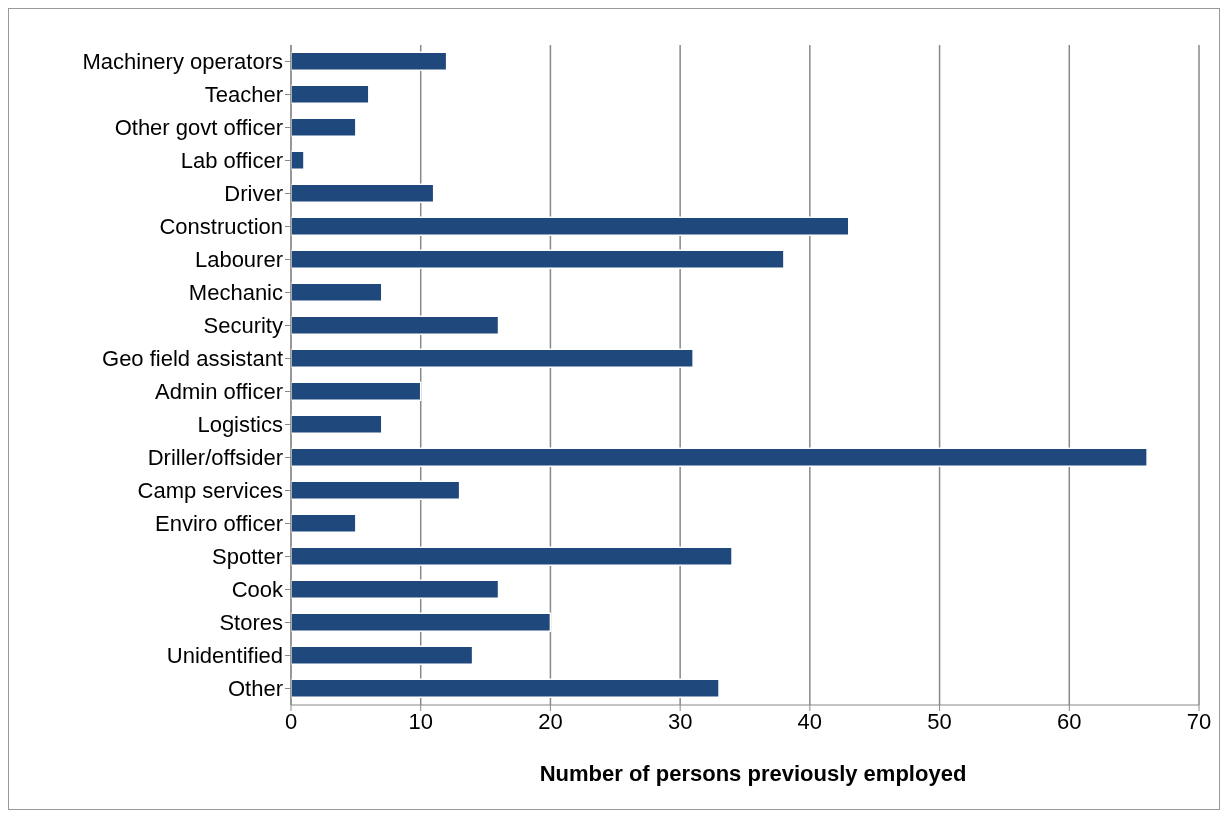 The height and width of the screenshot is (820, 1228). Describe the element at coordinates (224, 656) in the screenshot. I see `y-tick-label: Unidentified` at that location.